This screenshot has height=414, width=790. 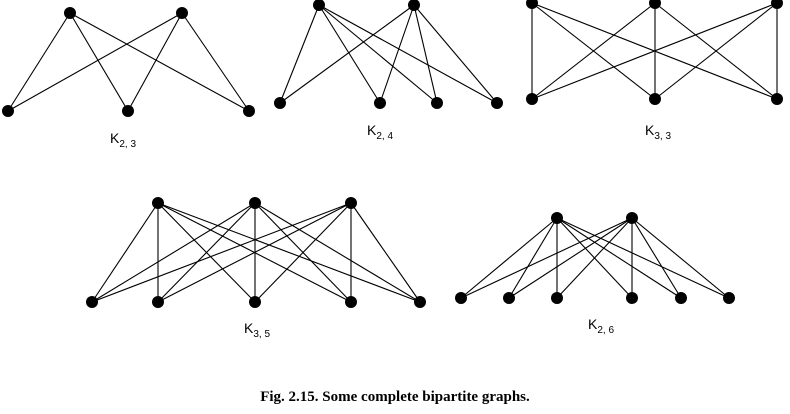 I want to click on graph-label-k24-subscript: 2, 4, so click(x=385, y=136).